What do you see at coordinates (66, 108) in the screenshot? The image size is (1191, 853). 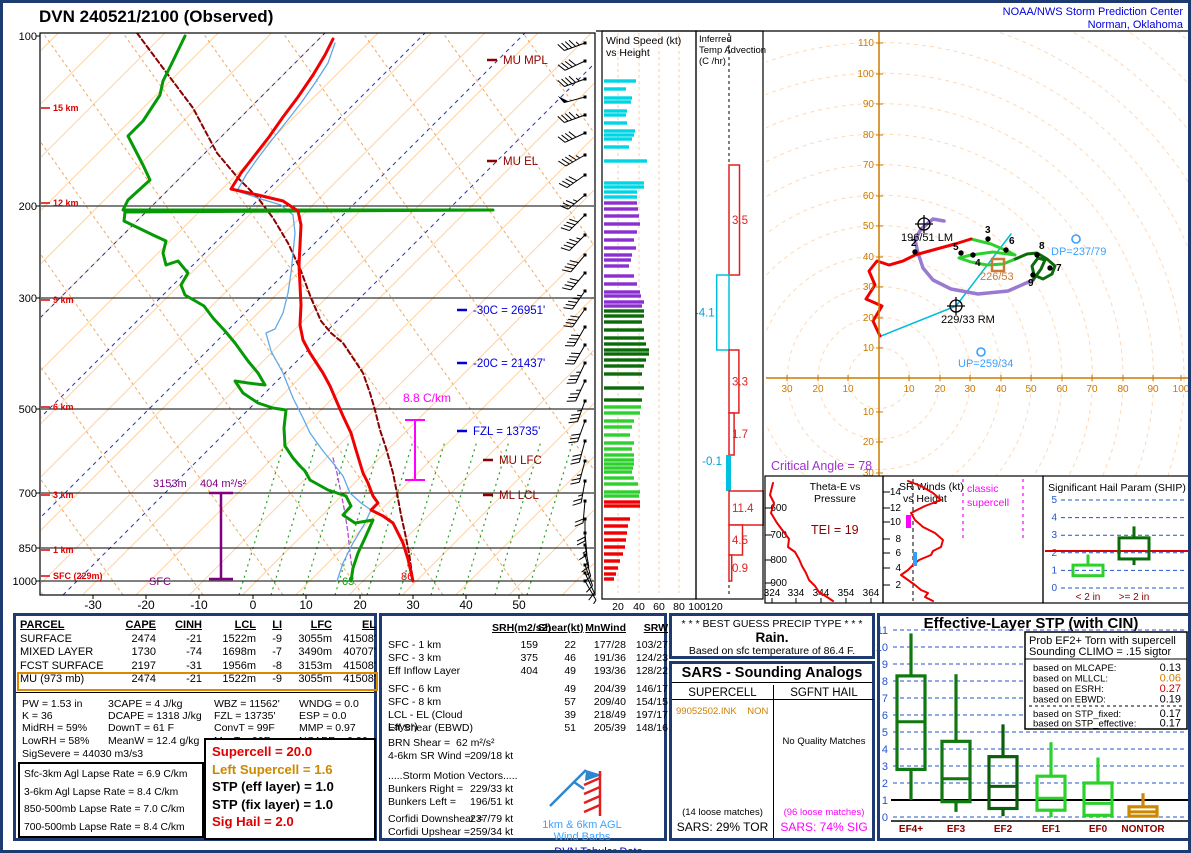 I see `svg-text: 15 km` at bounding box center [66, 108].